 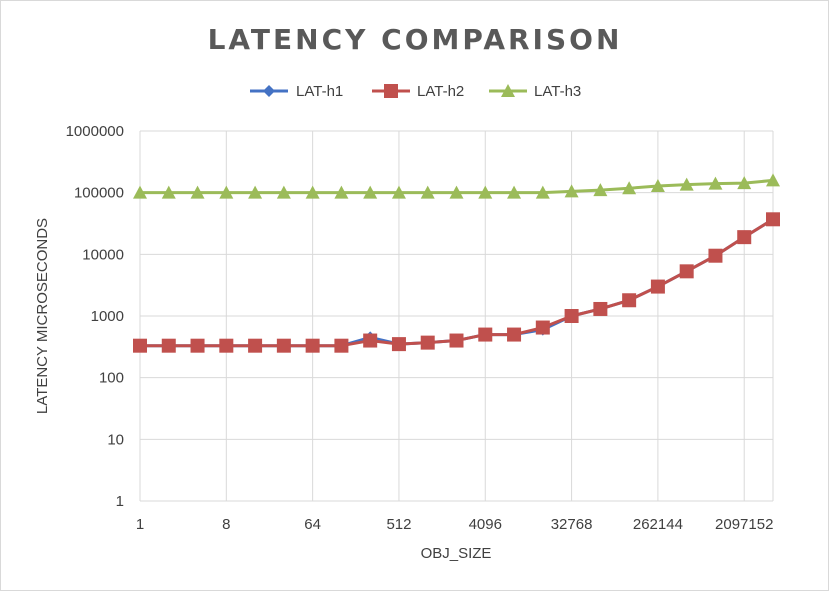 I want to click on y-tick-label: 1000, so click(x=107, y=316).